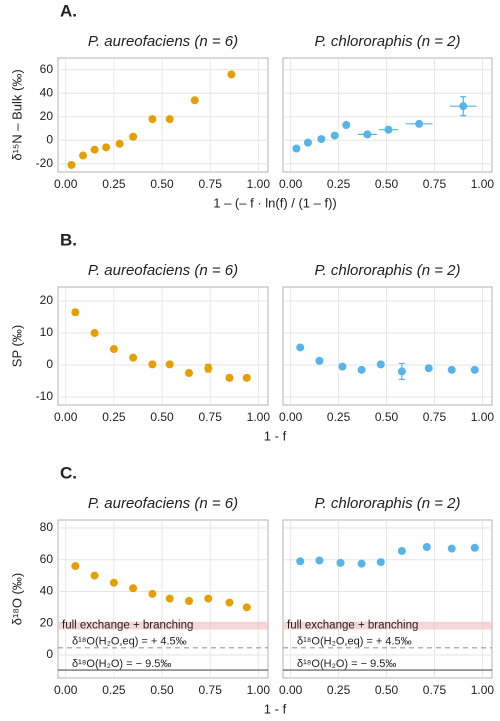  Describe the element at coordinates (275, 435) in the screenshot. I see `x-axis-label: 1 - f` at that location.